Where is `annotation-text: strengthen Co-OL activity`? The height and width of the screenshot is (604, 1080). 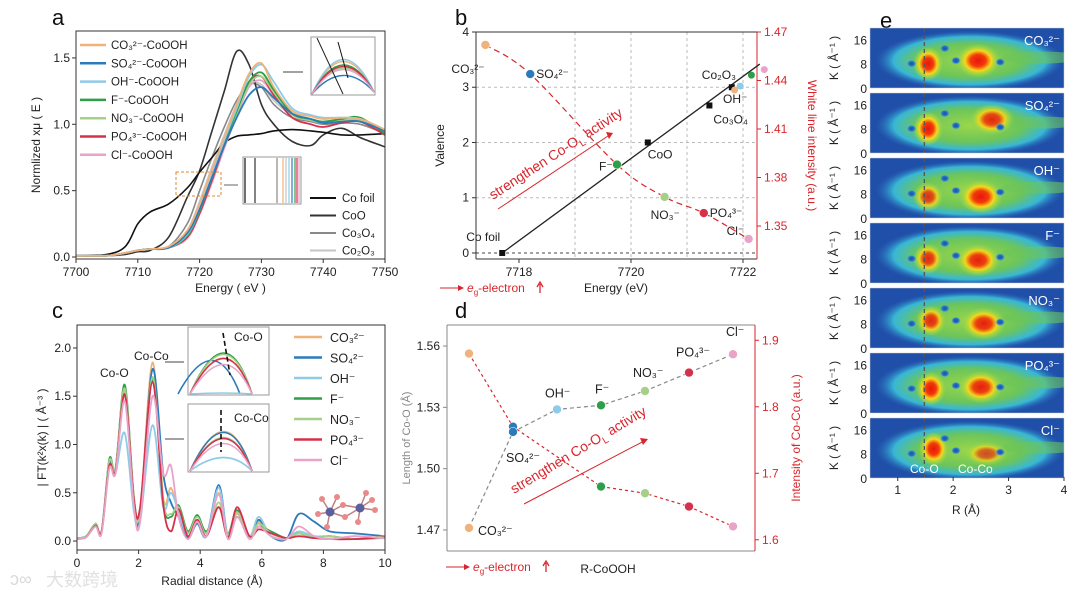 annotation-text: strengthen Co-OL activity is located at coordinates (556, 155).